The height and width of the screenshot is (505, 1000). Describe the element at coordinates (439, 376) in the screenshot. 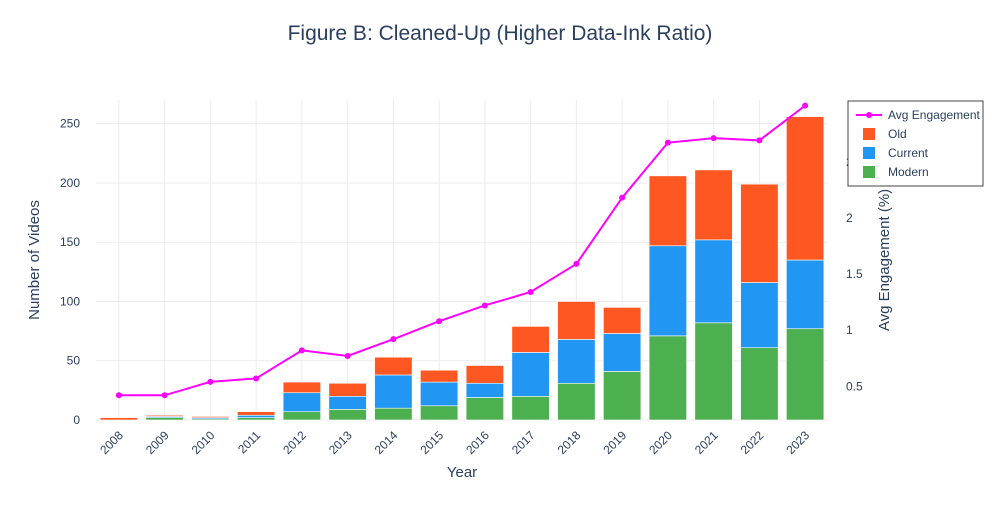

I see `bar-old-2015` at that location.